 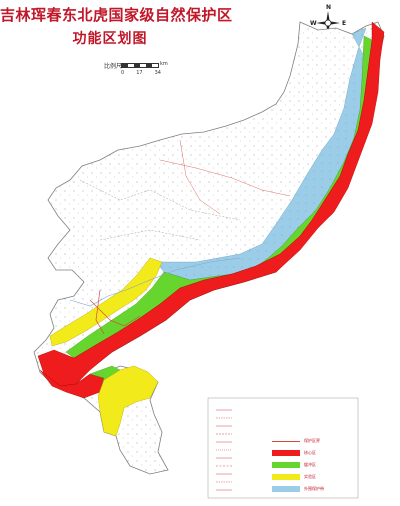 What do you see at coordinates (113, 66) in the screenshot?
I see `scale-bar-label: 比例尺` at bounding box center [113, 66].